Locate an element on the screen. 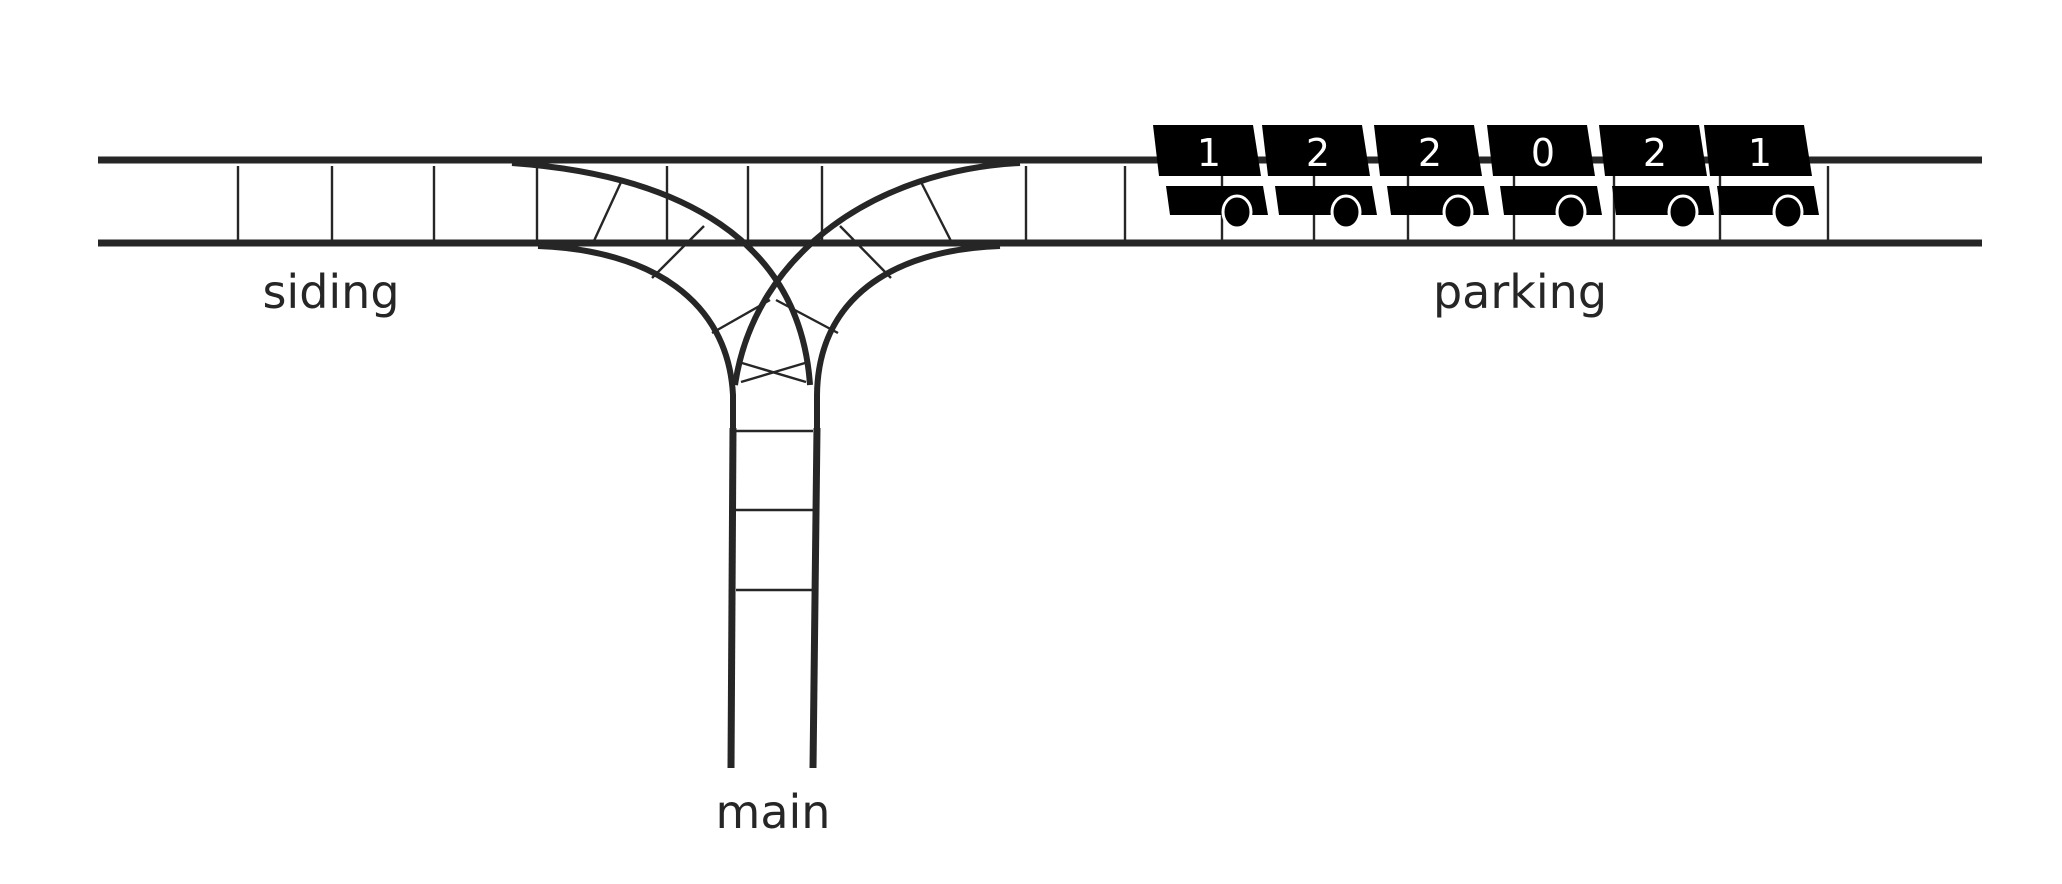 This screenshot has width=2062, height=884. right-curve-outer is located at coordinates (876, 273).